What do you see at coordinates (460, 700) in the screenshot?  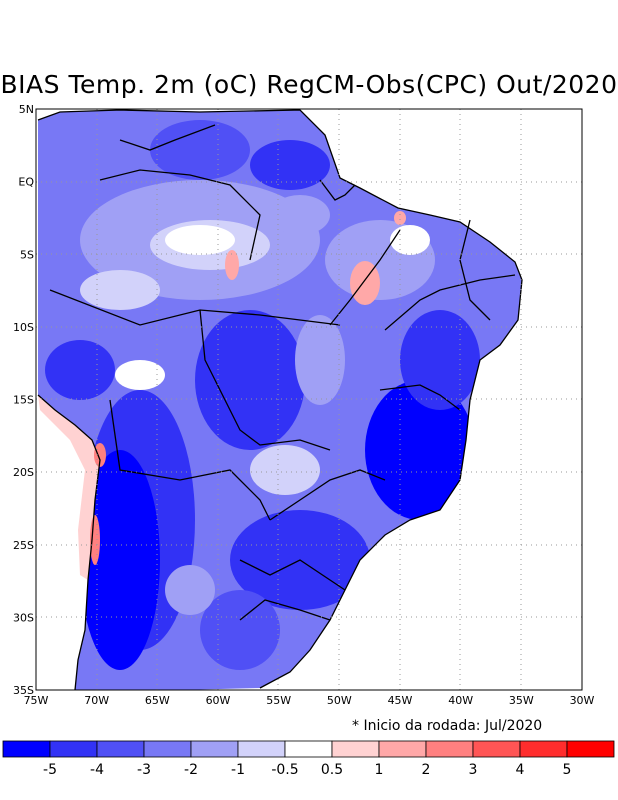 I see `lon-tick-label: 40W` at bounding box center [460, 700].